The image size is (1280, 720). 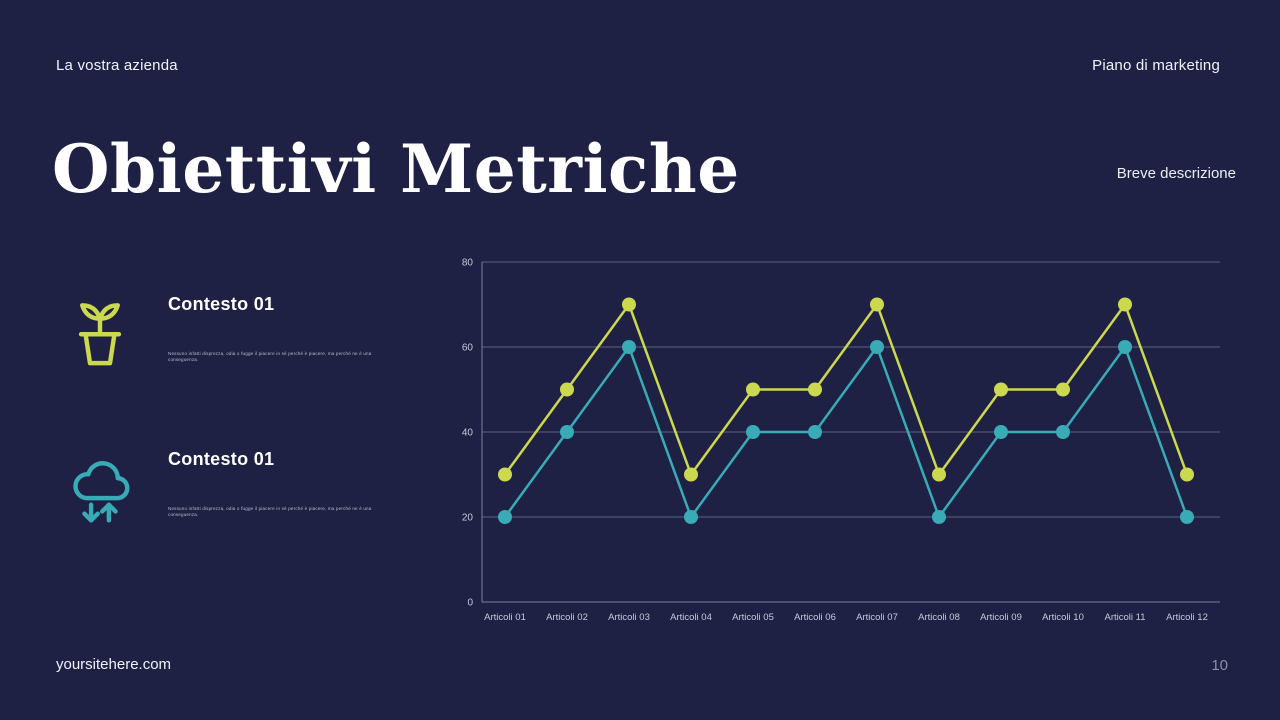 I want to click on y-tick-label: 20, so click(x=468, y=518).